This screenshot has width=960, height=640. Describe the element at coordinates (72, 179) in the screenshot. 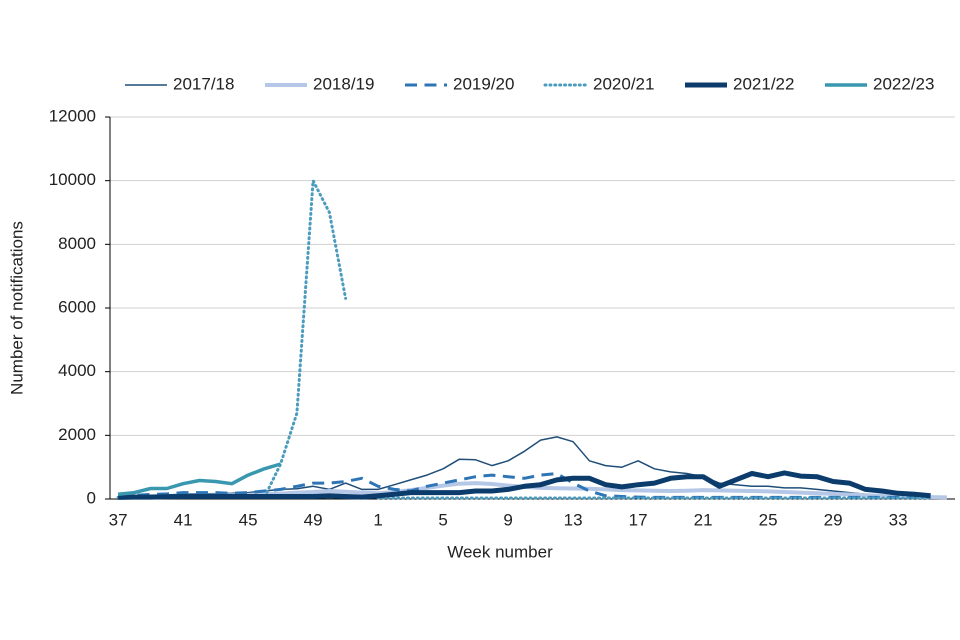

I see `y-tick-label: 10000` at that location.